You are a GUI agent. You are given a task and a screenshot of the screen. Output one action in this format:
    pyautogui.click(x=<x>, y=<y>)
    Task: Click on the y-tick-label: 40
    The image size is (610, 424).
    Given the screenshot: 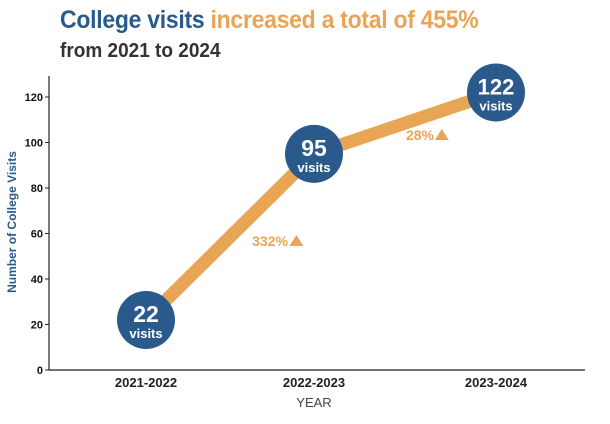 What is the action you would take?
    pyautogui.click(x=37, y=280)
    